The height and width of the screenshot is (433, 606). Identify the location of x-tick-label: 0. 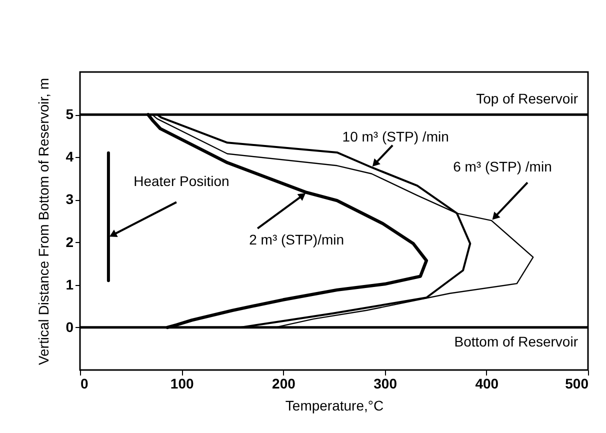
(84, 384).